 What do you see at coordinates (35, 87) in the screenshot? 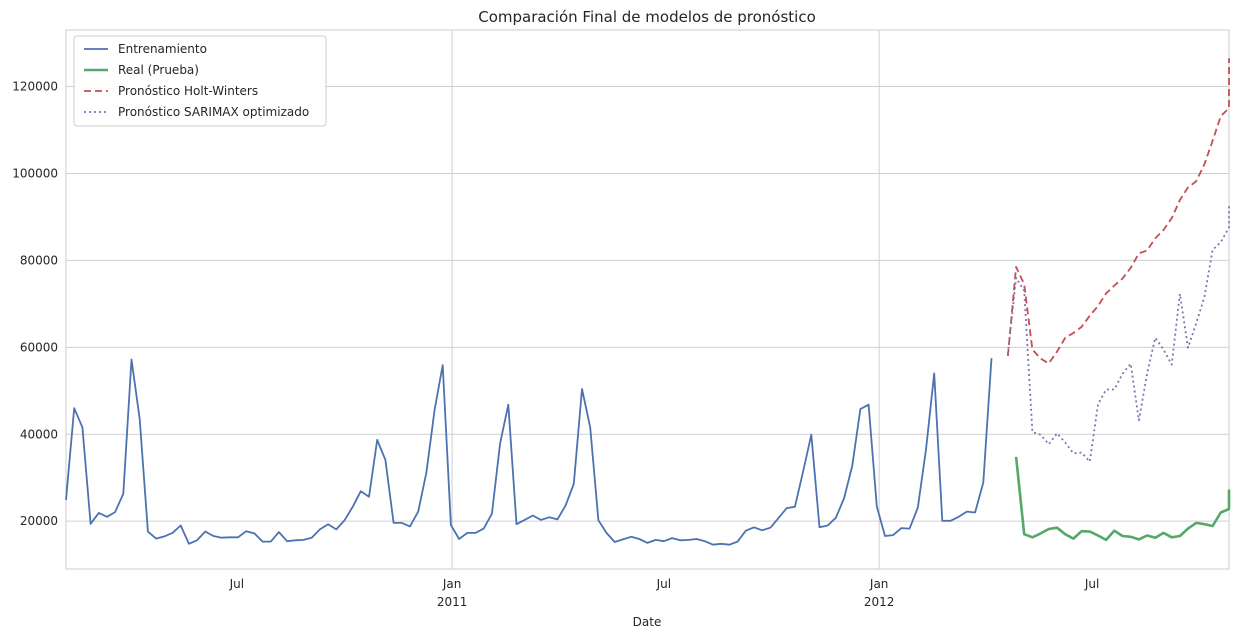
I see `y-tick-label: 120000` at bounding box center [35, 87].